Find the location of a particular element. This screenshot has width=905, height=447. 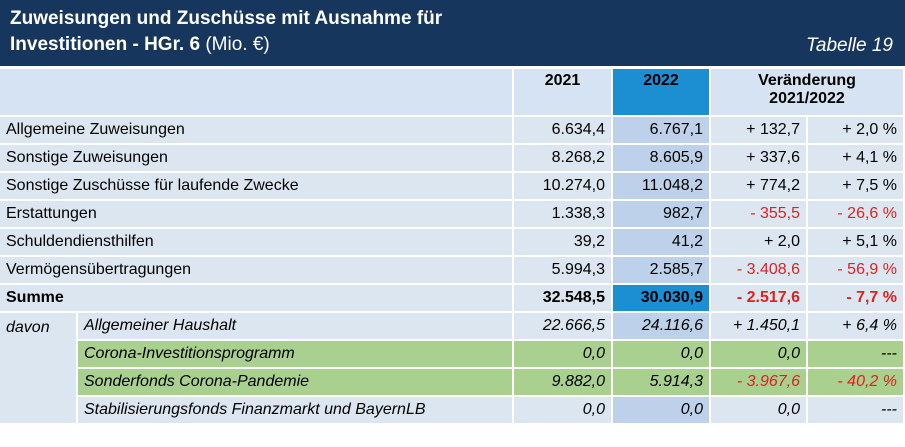

change-pct: - 26,6 % is located at coordinates (856, 215).